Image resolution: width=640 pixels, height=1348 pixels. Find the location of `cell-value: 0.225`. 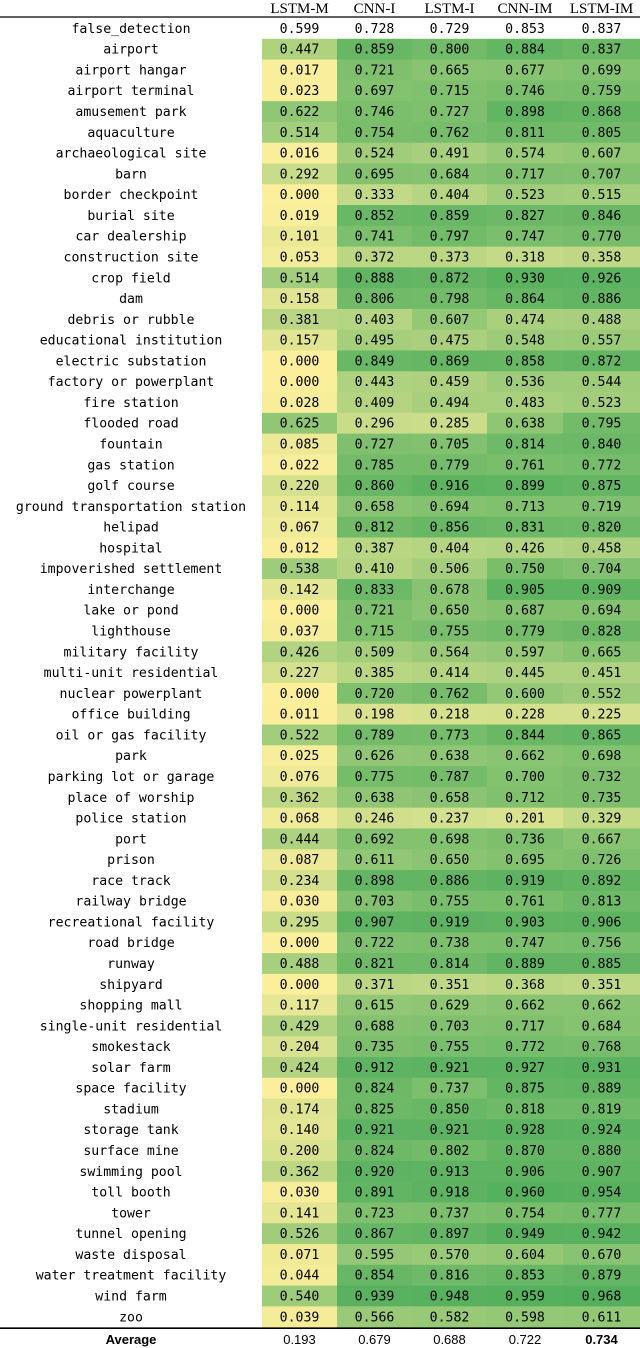

cell-value: 0.225 is located at coordinates (602, 715).